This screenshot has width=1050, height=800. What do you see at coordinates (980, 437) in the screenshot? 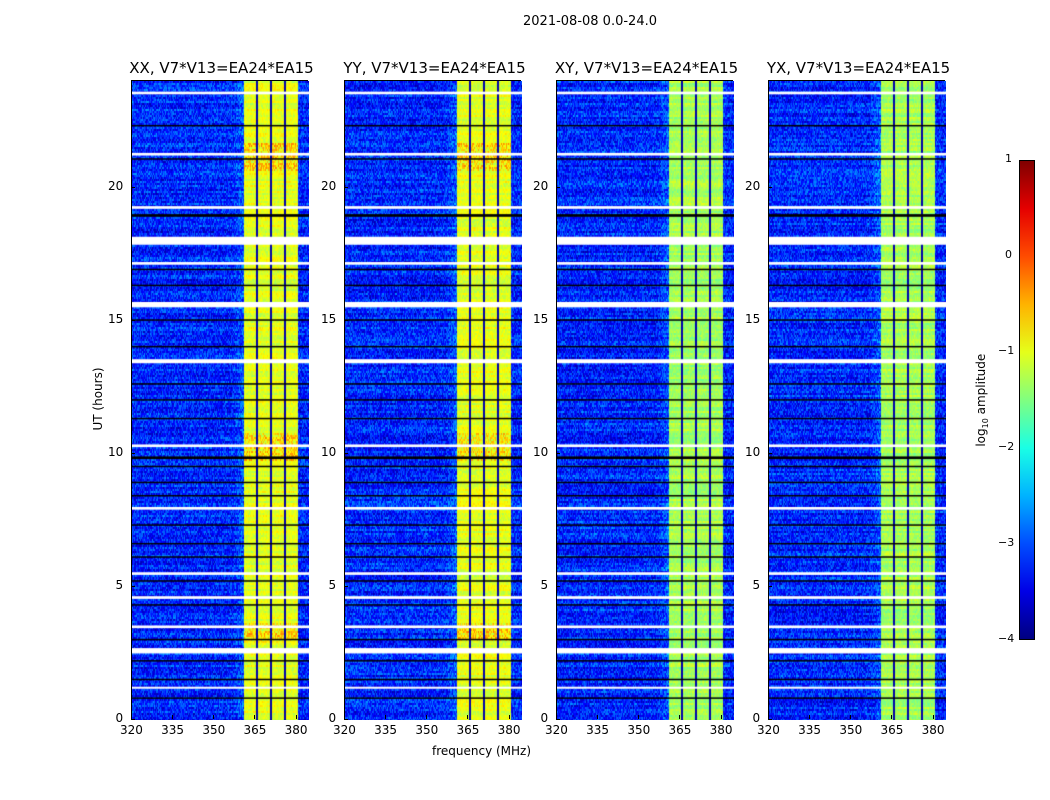
I see `colorbar-label-main: log` at bounding box center [980, 437].